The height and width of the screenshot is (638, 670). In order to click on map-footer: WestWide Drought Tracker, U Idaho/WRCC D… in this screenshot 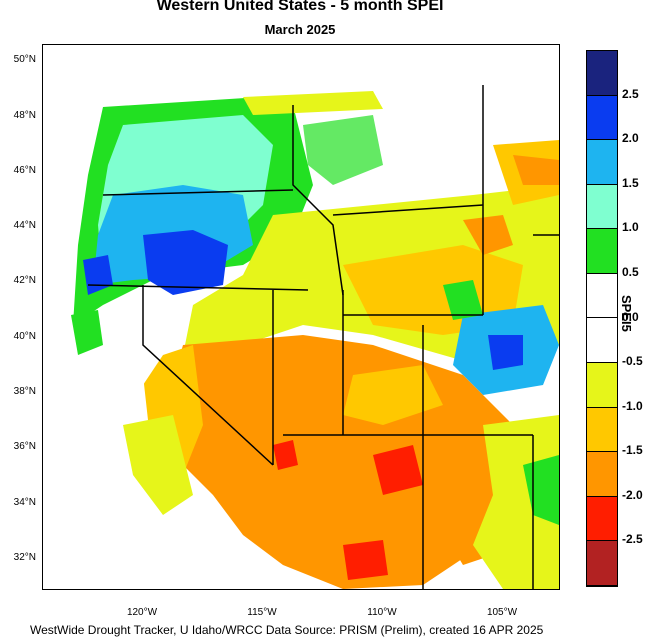, I will do `click(287, 630)`.